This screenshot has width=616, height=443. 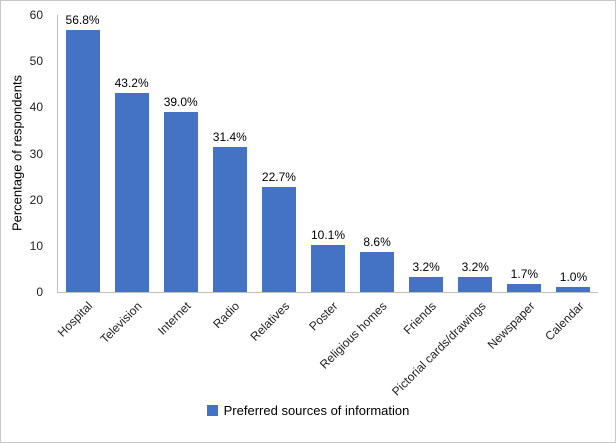 I want to click on x-axis-label: Hospital, so click(x=75, y=319).